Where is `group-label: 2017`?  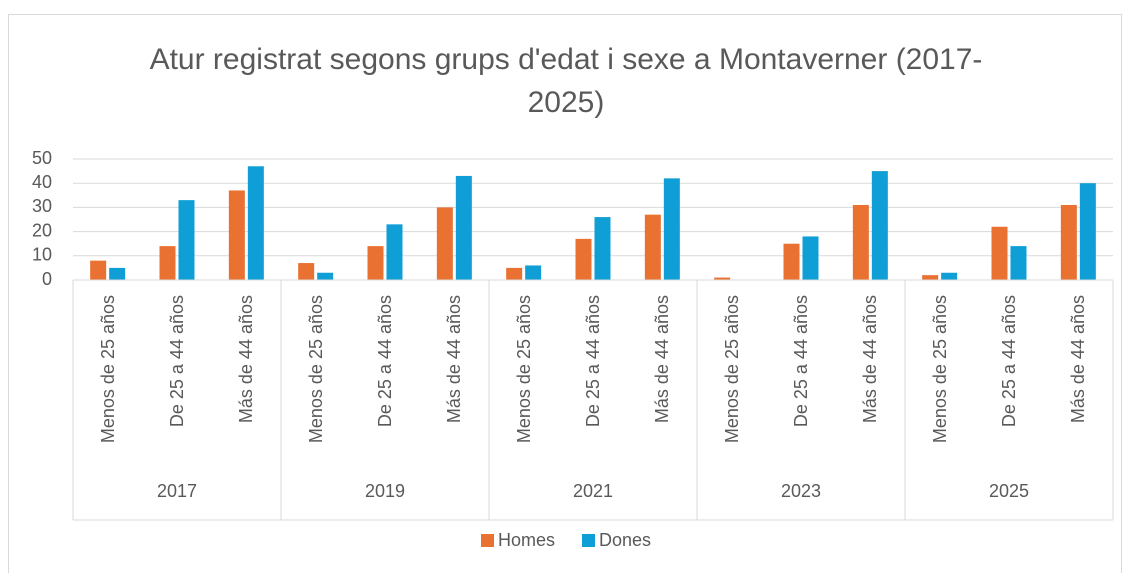 group-label: 2017 is located at coordinates (177, 491).